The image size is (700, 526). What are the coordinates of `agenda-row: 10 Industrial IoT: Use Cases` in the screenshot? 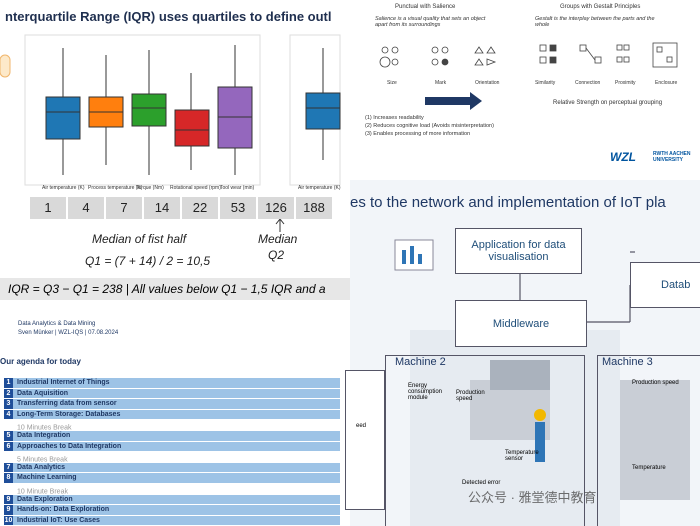 It's located at (172, 520).